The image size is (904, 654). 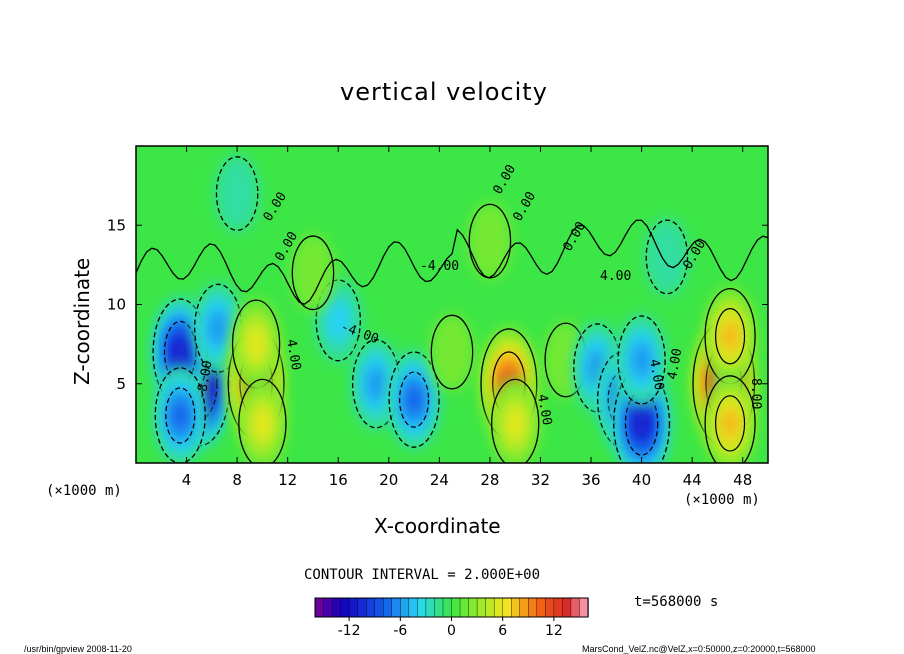 I want to click on chart-title: vertical velocity, so click(x=444, y=92).